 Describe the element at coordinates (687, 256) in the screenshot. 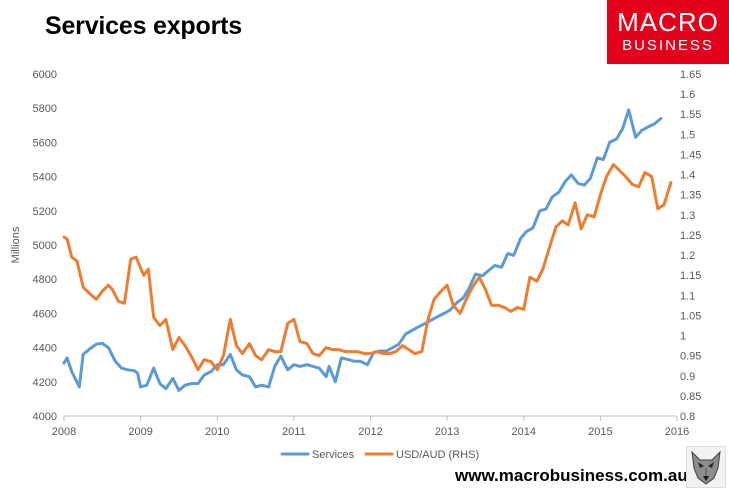

I see `y2-tick-label: 1.2` at that location.